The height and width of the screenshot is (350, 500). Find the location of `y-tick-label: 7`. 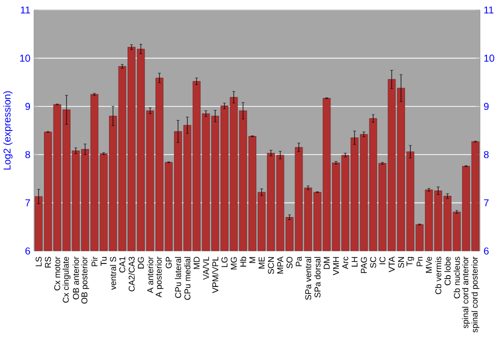

y-tick-label: 7 is located at coordinates (27, 202).